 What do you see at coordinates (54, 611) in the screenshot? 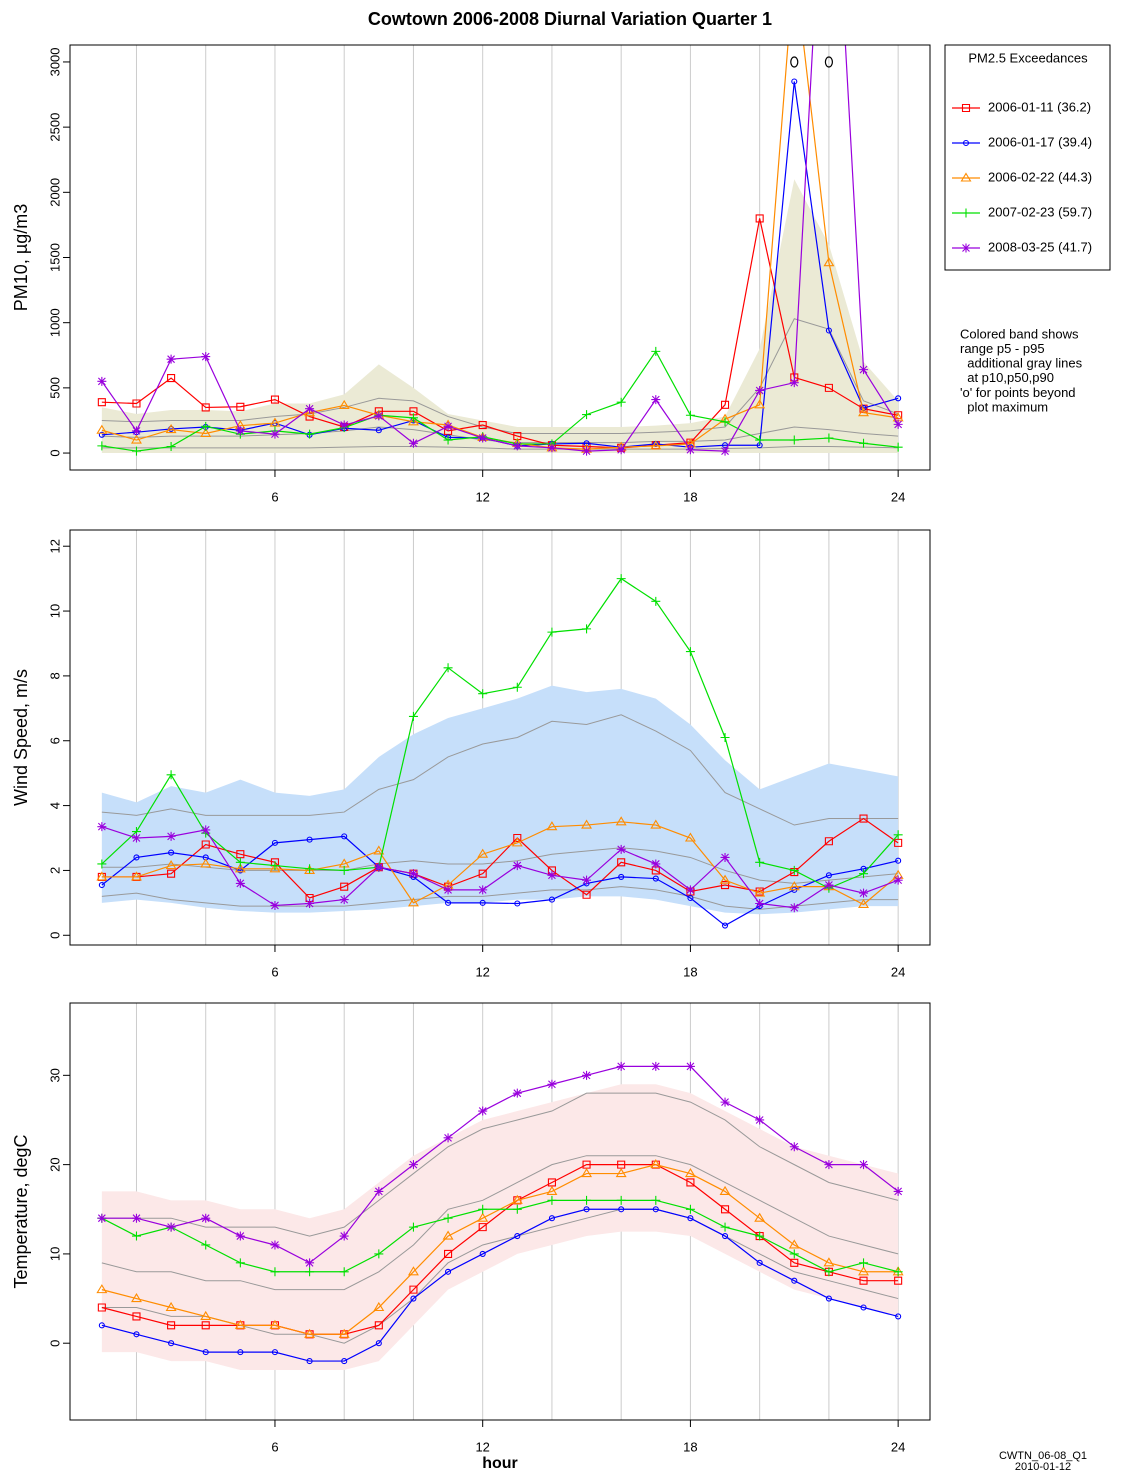
I see `y-tick-label: 10` at bounding box center [54, 611].